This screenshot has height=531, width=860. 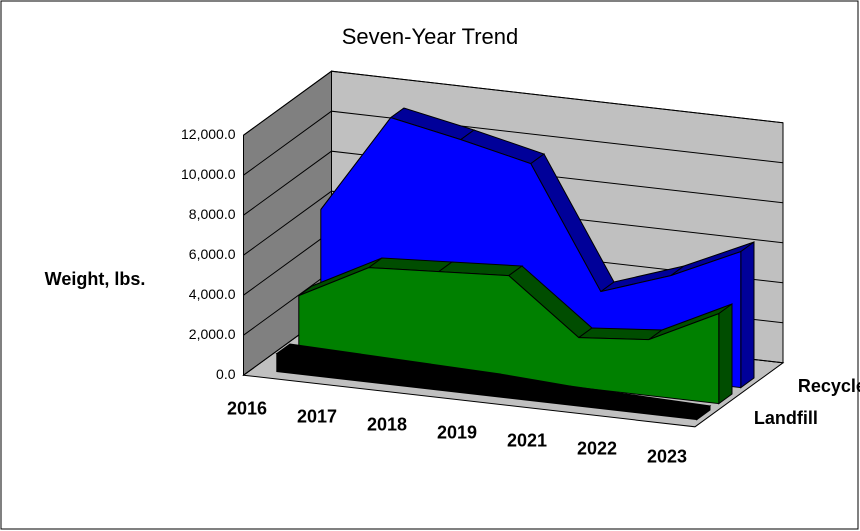 I want to click on y-axis-title: Weight, lbs., so click(x=95, y=279).